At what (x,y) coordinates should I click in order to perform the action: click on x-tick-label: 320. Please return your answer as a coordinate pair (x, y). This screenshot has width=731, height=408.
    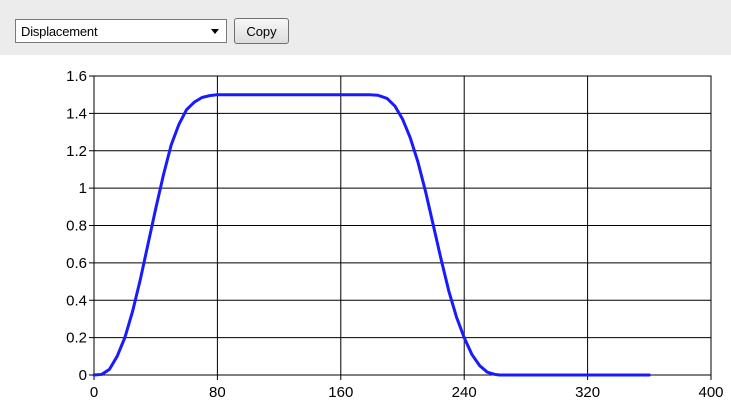
    Looking at the image, I should click on (587, 392).